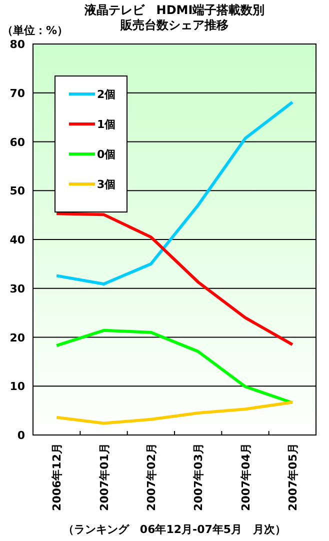 Image resolution: width=329 pixels, height=541 pixels. What do you see at coordinates (21, 435) in the screenshot?
I see `y-tick-label: 0` at bounding box center [21, 435].